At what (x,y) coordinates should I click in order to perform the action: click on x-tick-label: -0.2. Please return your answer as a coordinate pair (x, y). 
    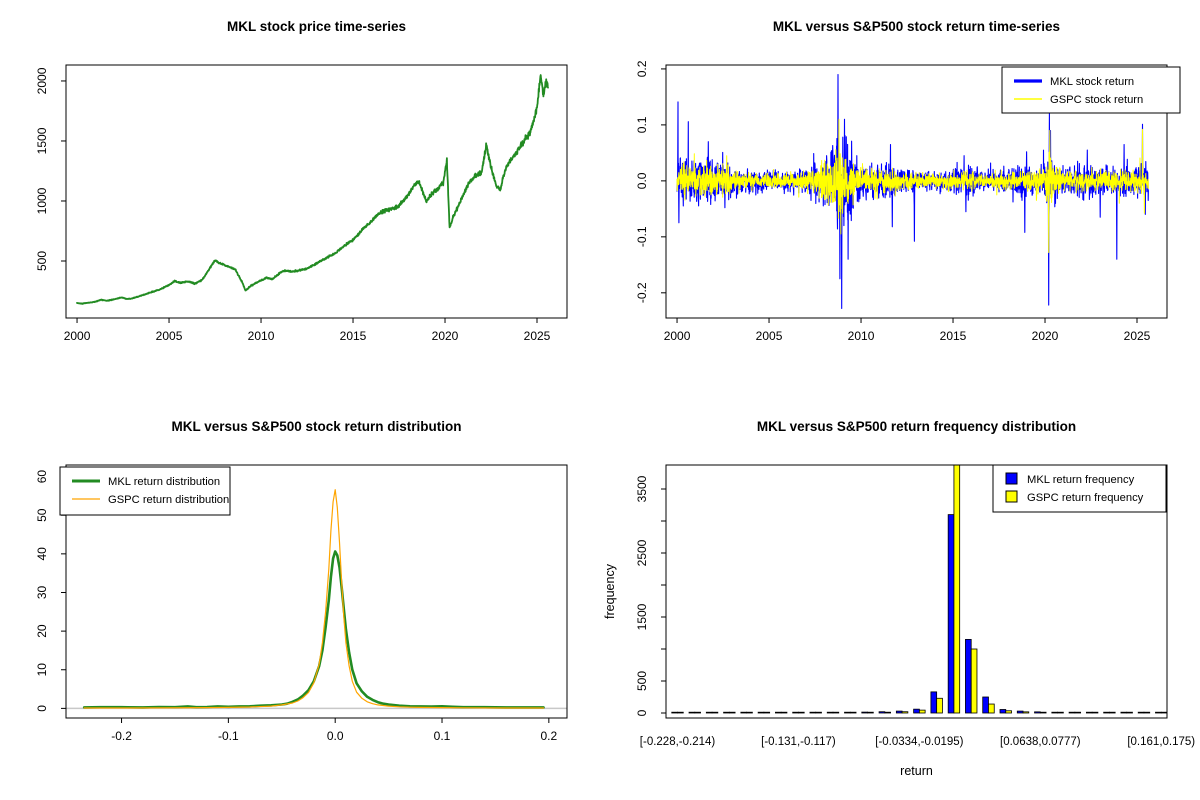
    Looking at the image, I should click on (121, 736).